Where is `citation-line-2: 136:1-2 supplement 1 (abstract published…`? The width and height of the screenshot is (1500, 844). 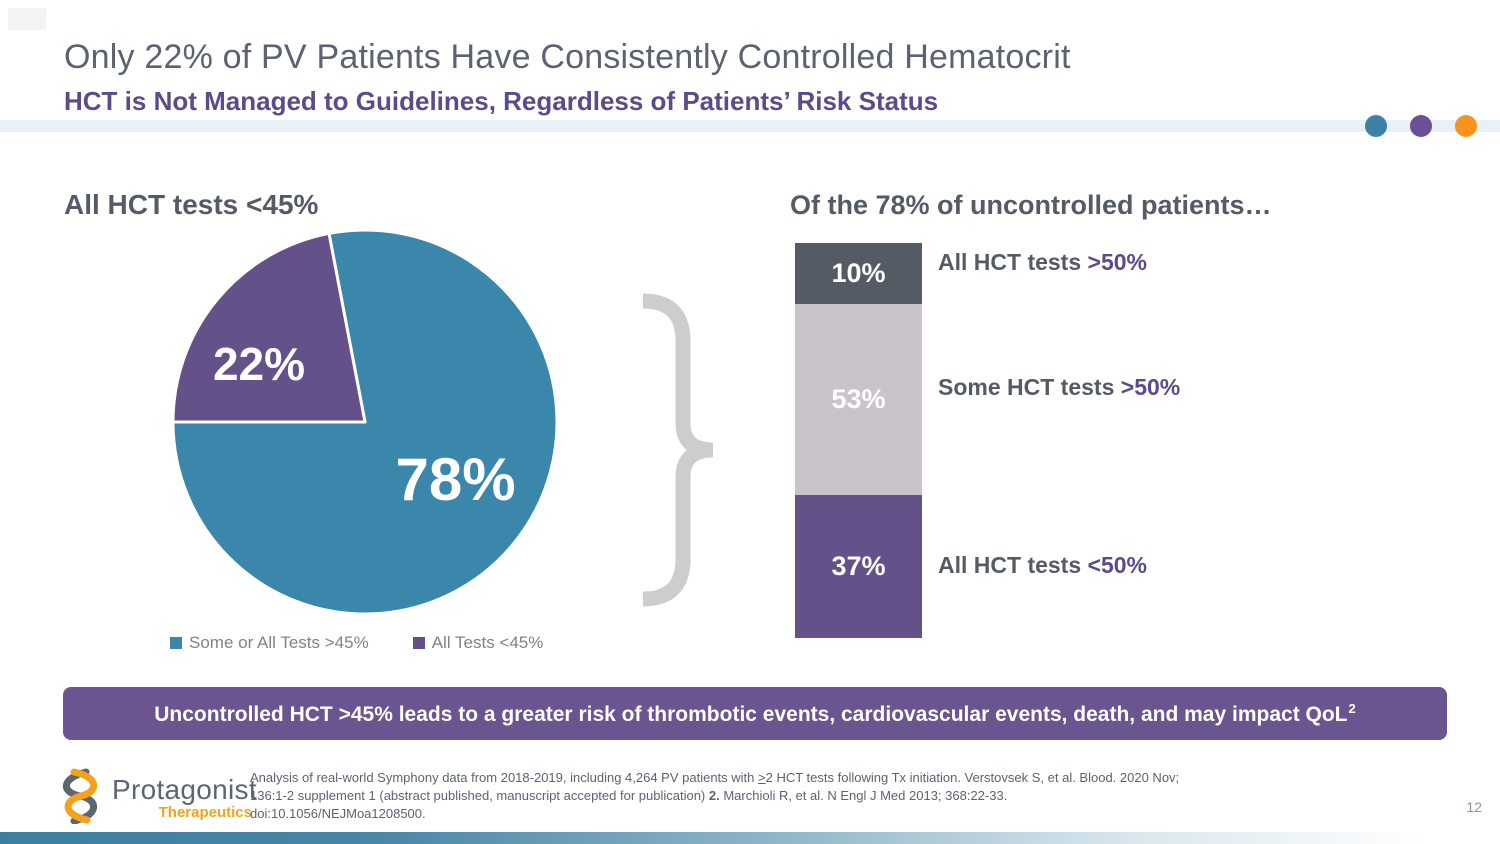
citation-line-2: 136:1-2 supplement 1 (abstract published… is located at coordinates (629, 795).